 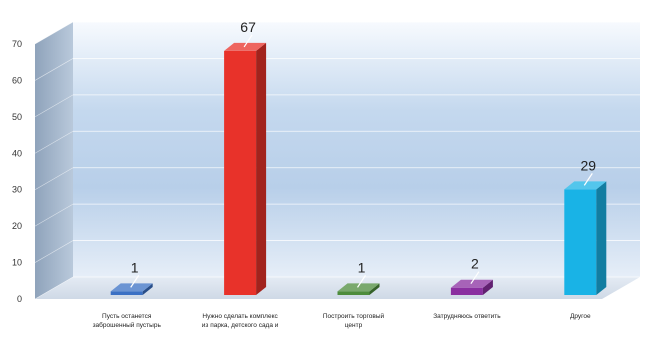 What do you see at coordinates (127, 321) in the screenshot?
I see `category-label: Пусть останется заброшенный пустырь` at bounding box center [127, 321].